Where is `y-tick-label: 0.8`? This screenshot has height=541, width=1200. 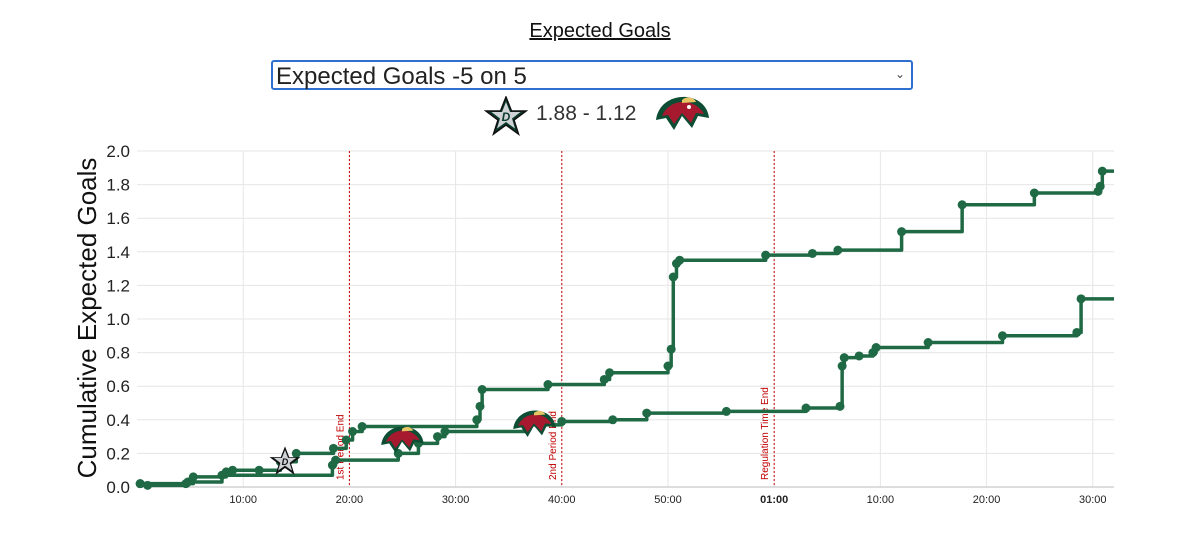 y-tick-label: 0.8 is located at coordinates (118, 353).